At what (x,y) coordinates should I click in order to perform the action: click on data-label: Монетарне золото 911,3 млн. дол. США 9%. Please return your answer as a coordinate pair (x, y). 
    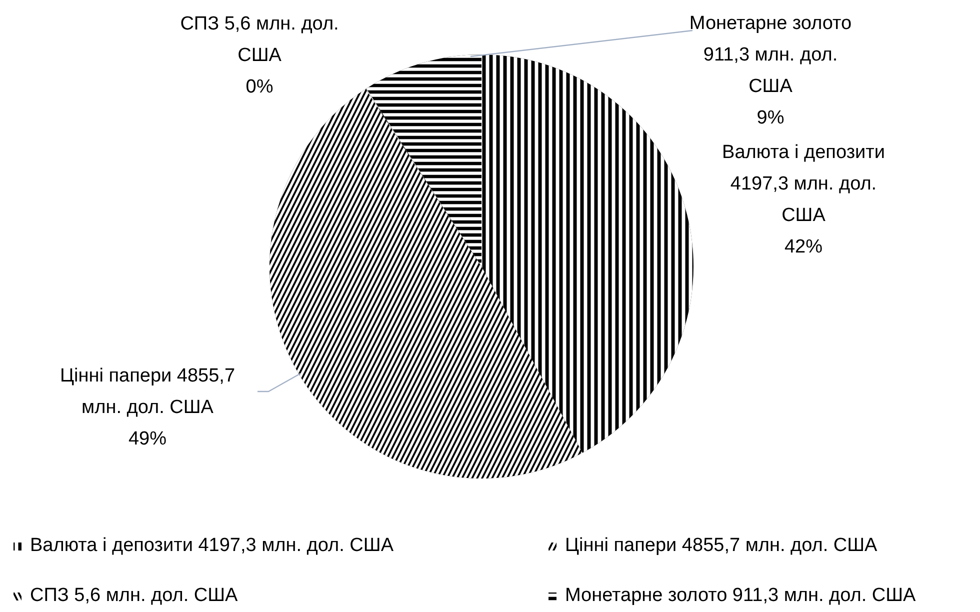
    Looking at the image, I should click on (770, 70).